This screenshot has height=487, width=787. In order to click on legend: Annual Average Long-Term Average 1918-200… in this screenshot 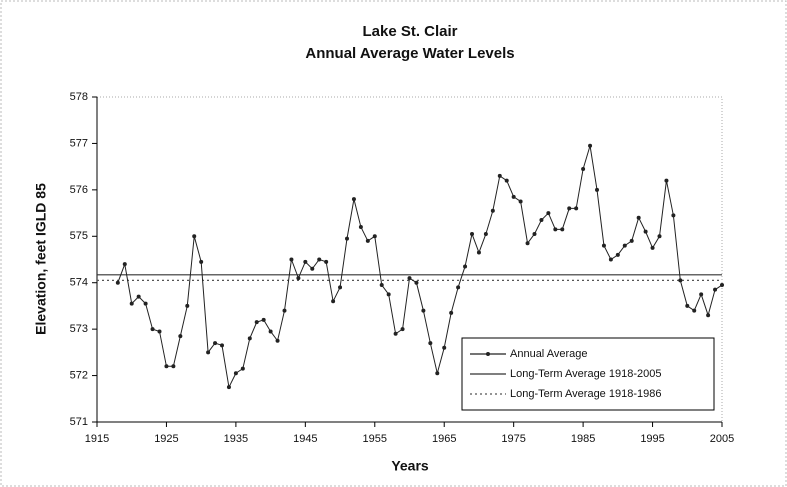, I will do `click(588, 374)`.